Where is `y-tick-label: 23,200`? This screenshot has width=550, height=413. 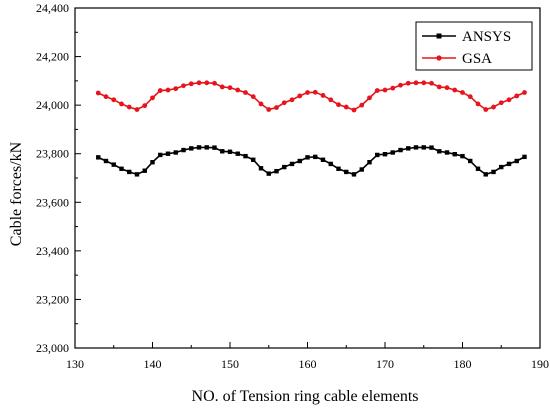
y-tick-label: 23,200 is located at coordinates (52, 299).